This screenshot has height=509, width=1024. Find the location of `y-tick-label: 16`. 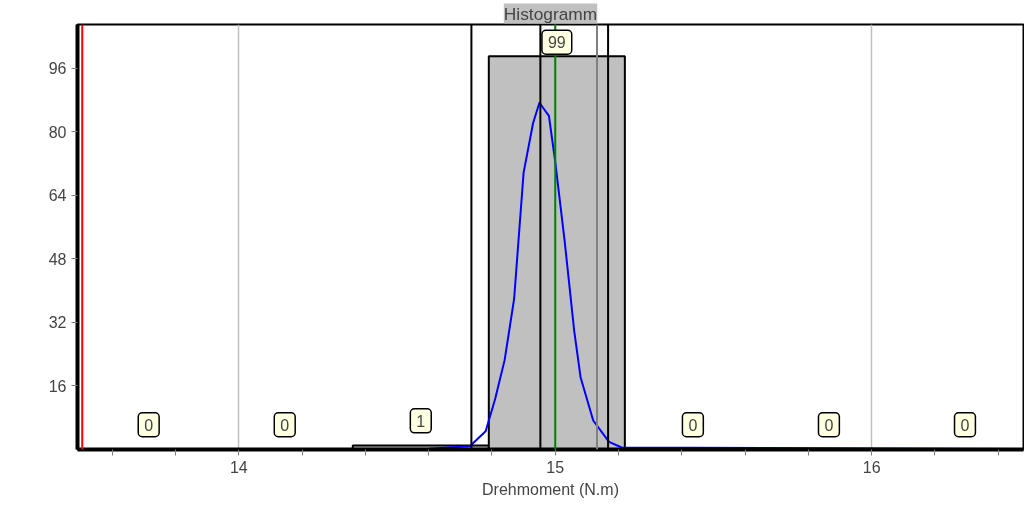

y-tick-label: 16 is located at coordinates (57, 386).